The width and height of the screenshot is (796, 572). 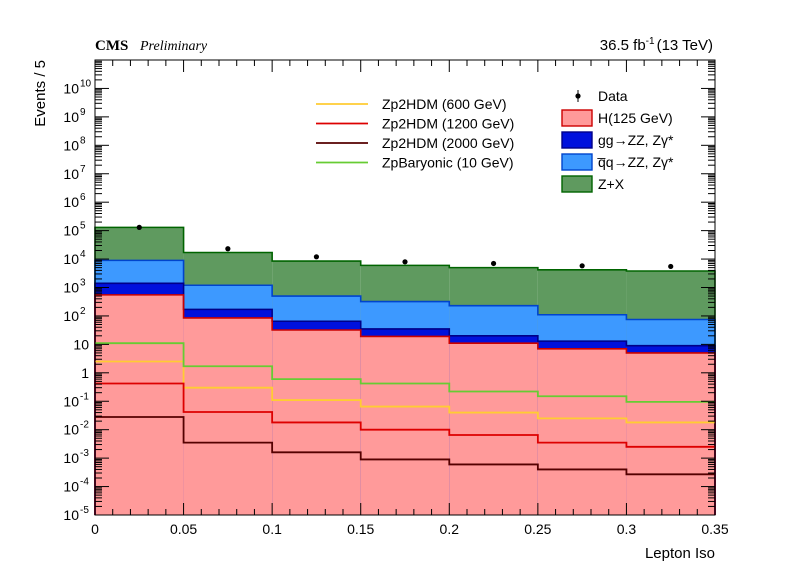 I want to click on legend-swatch-higgs, so click(x=577, y=118).